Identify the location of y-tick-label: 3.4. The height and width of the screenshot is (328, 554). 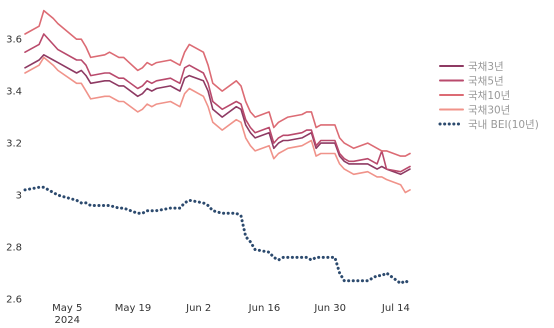
(14, 92).